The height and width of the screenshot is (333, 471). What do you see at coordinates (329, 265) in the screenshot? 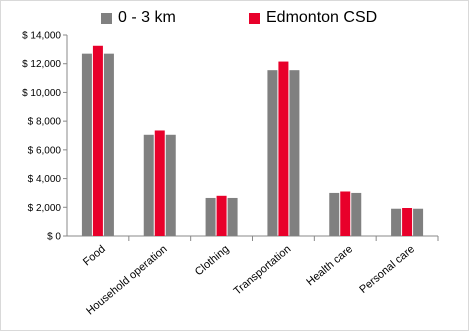
I see `x-category-label: Health care` at bounding box center [329, 265].